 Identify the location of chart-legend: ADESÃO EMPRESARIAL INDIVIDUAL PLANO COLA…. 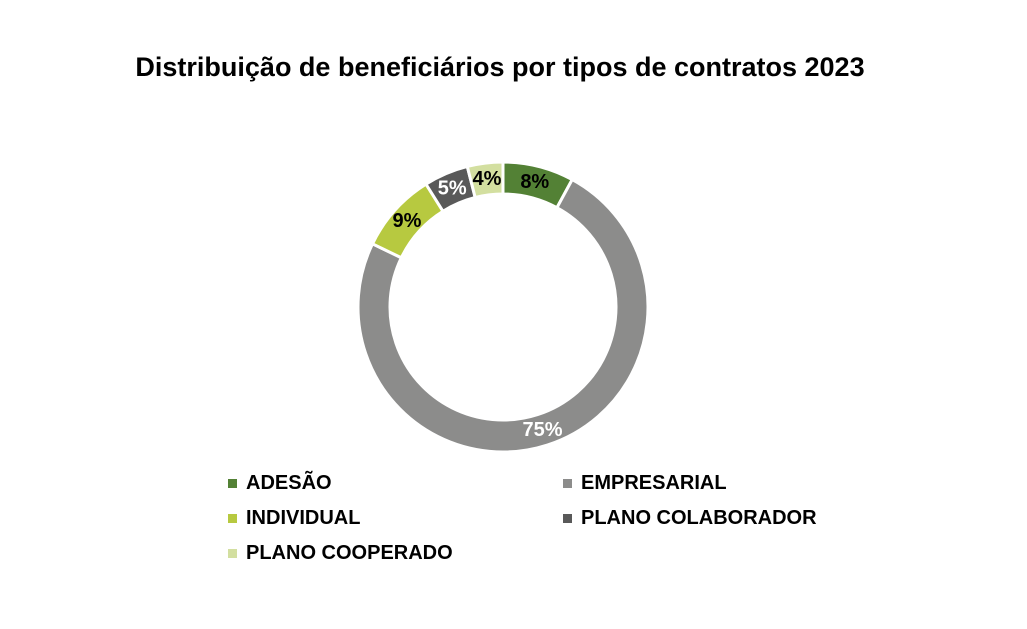
(548, 518).